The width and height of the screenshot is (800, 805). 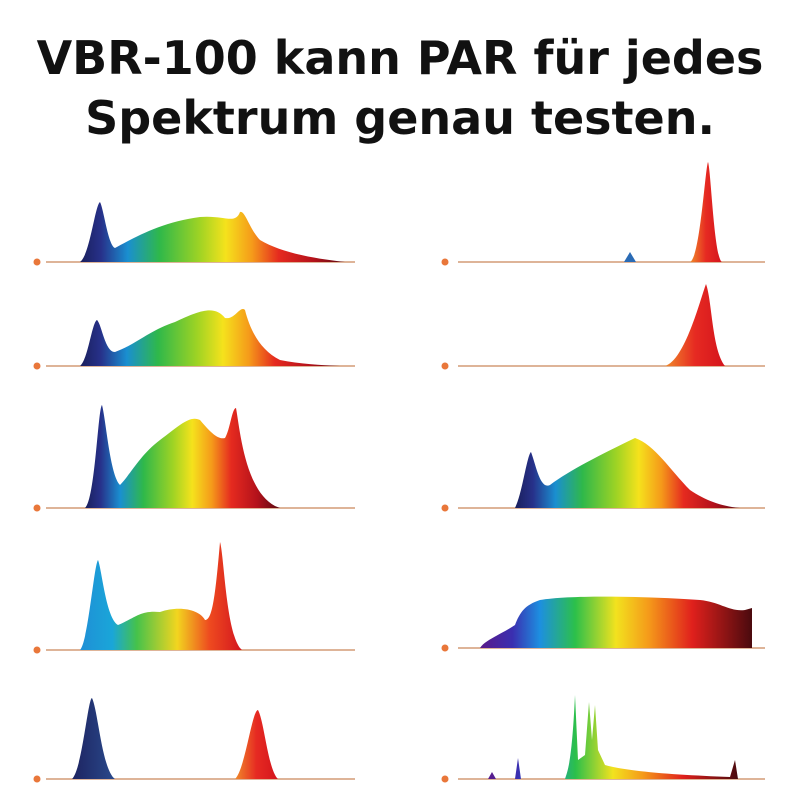 I want to click on title-line: Spektrum genau testen., so click(x=400, y=118).